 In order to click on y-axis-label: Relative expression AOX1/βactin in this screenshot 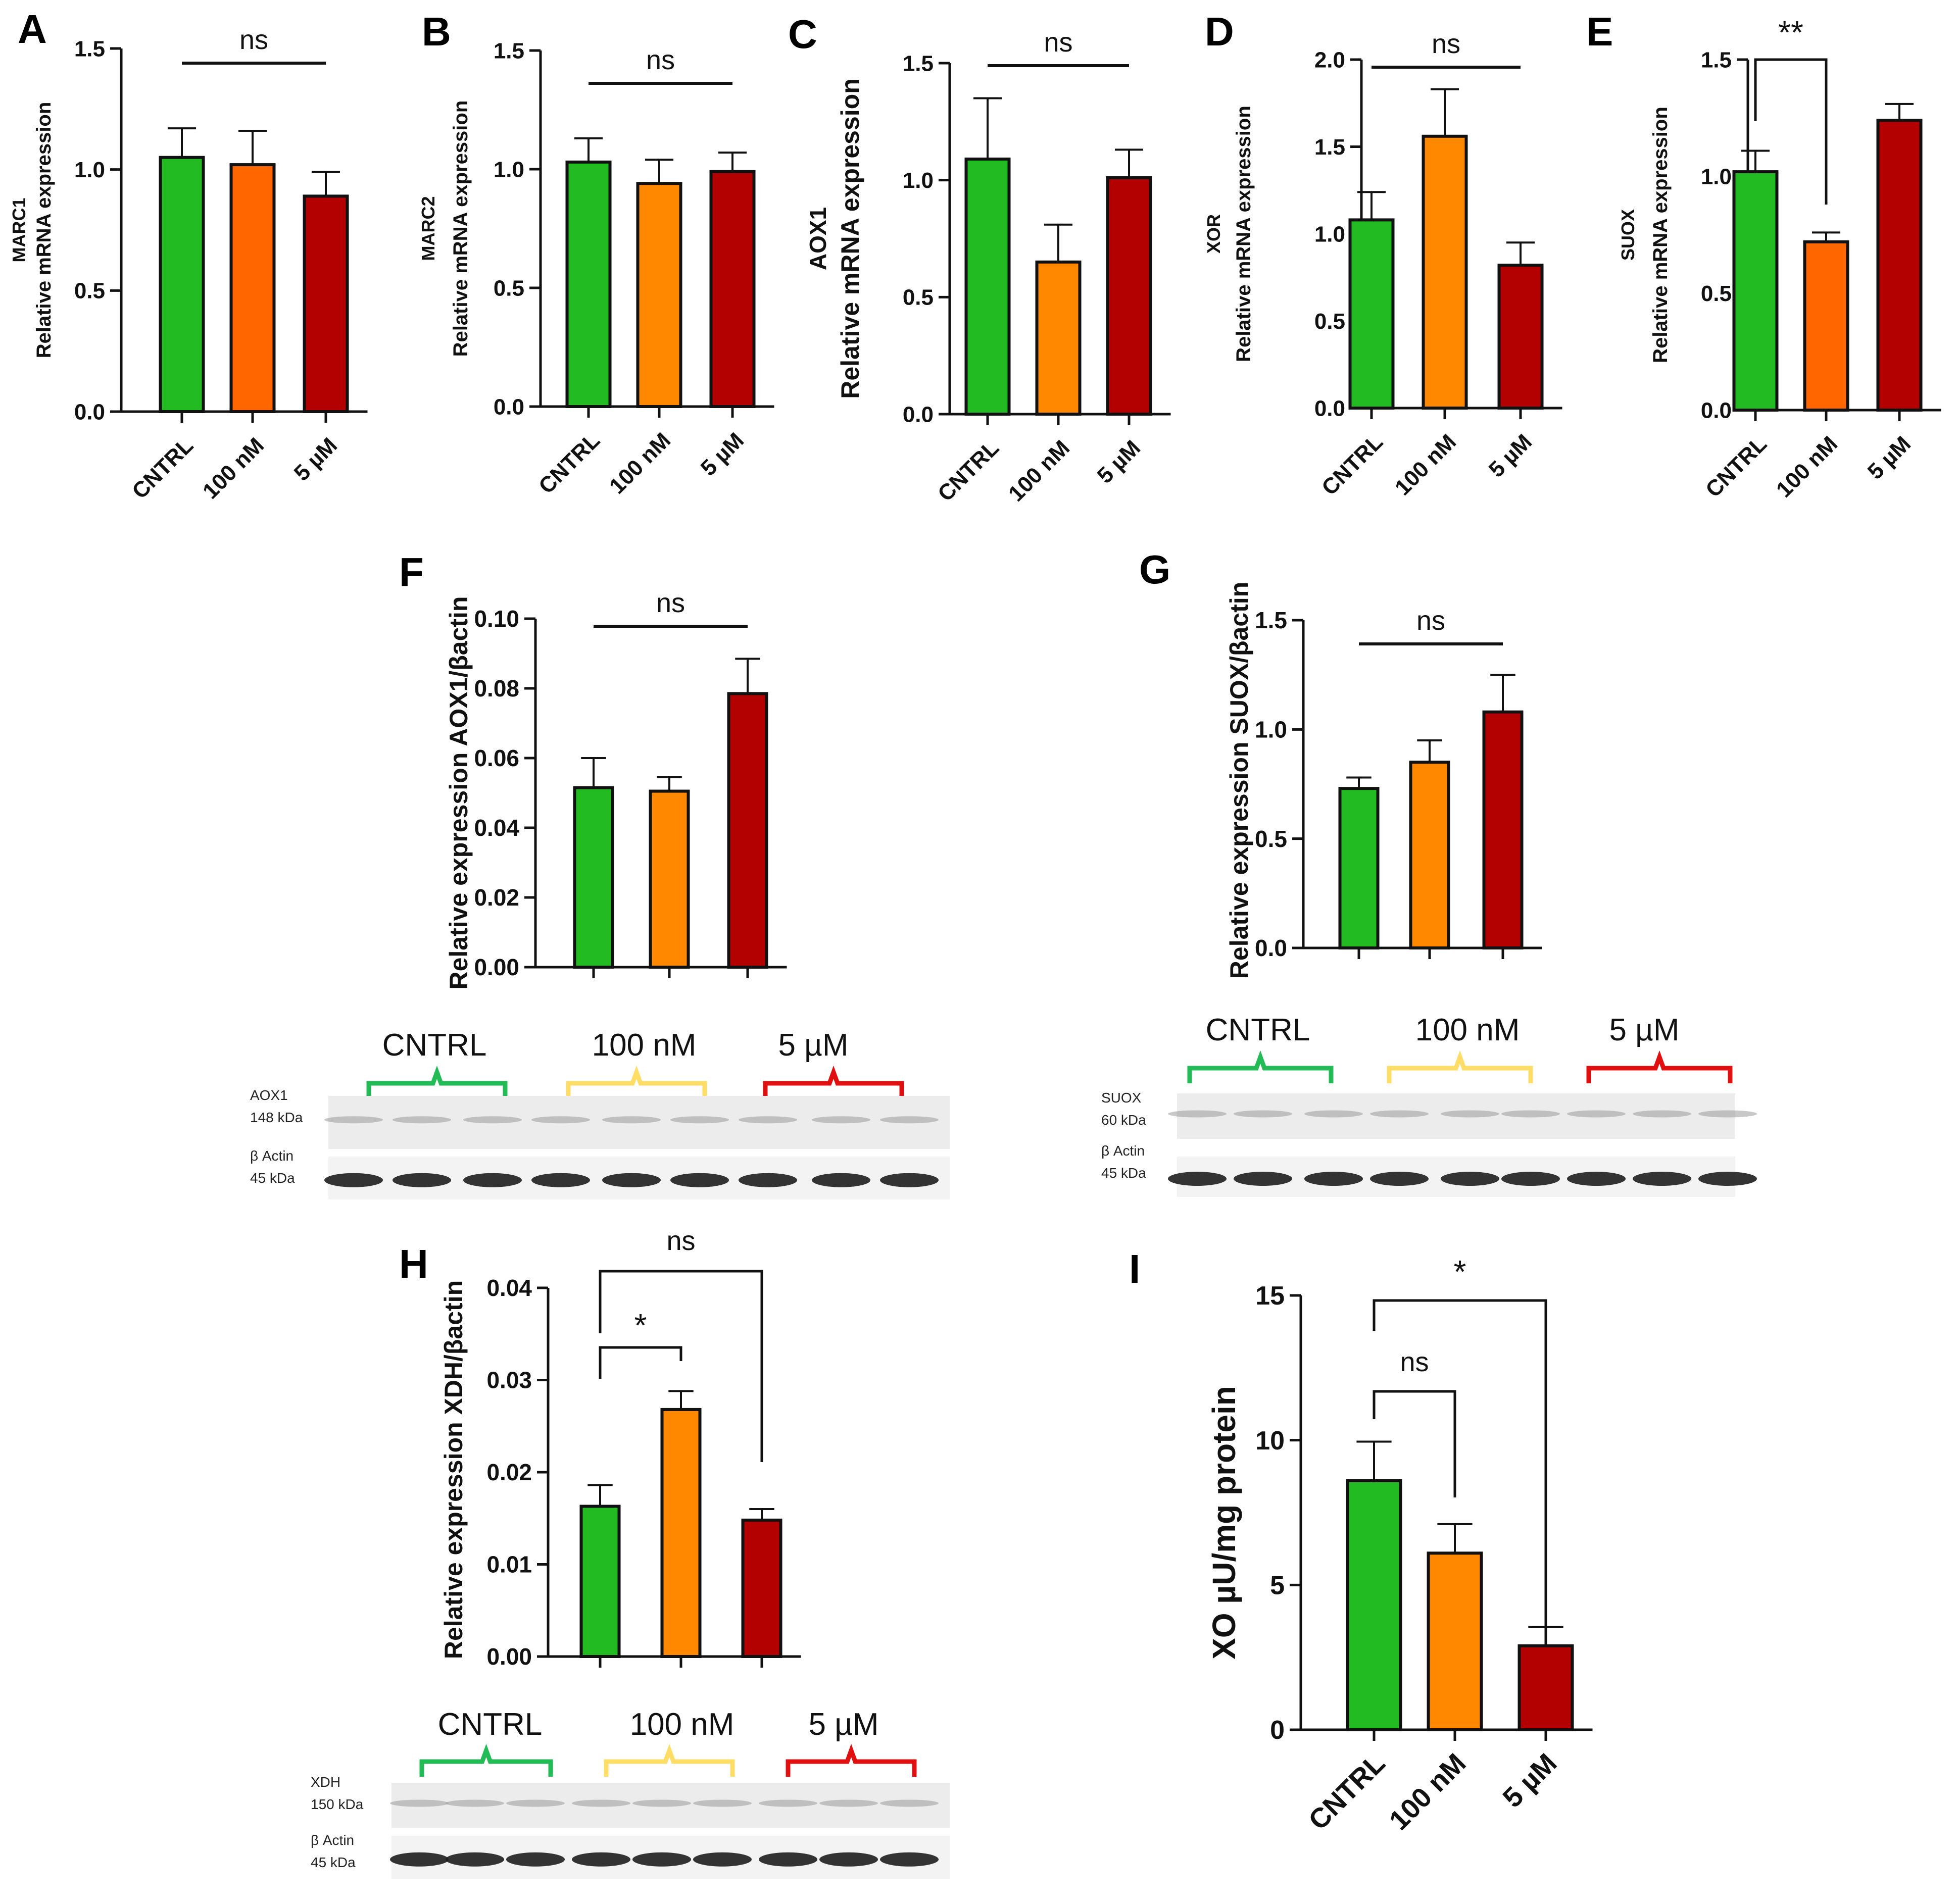, I will do `click(459, 793)`.